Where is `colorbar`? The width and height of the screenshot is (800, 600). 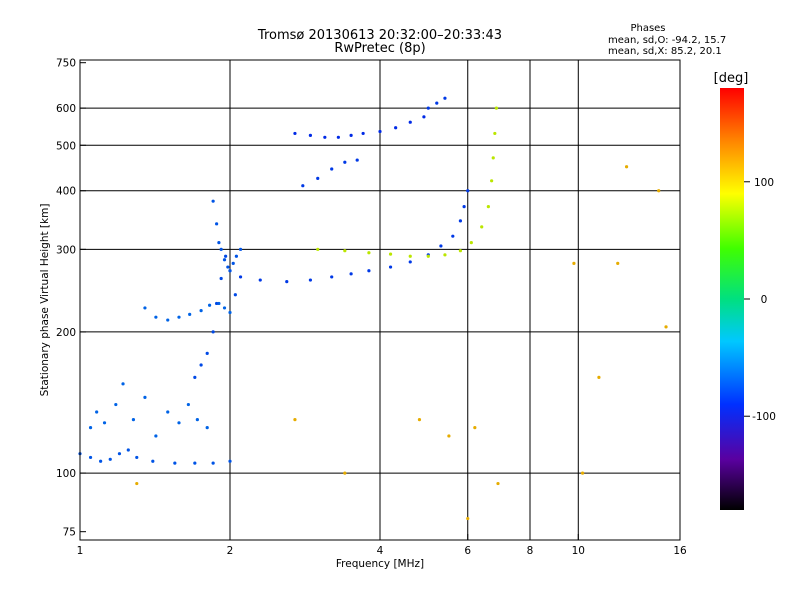
colorbar is located at coordinates (732, 299).